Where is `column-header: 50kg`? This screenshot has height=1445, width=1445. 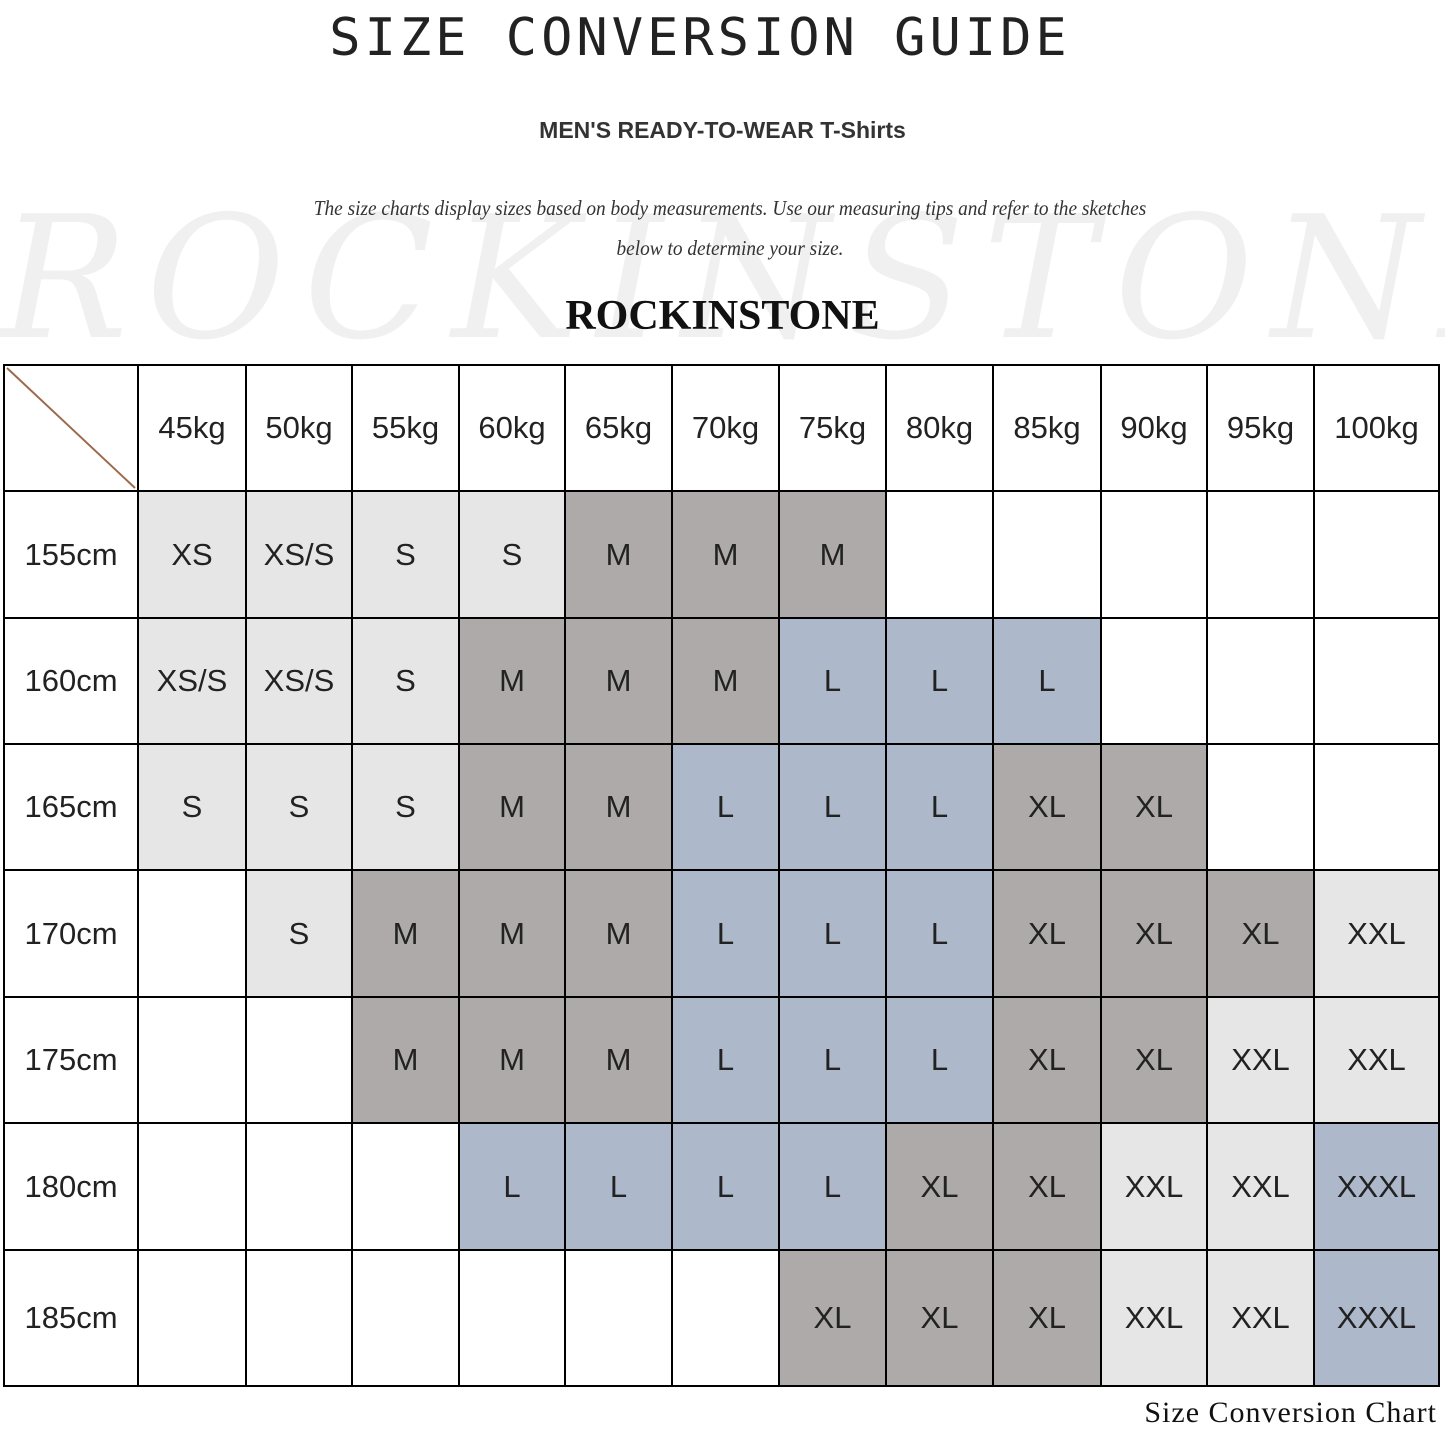
column-header: 50kg is located at coordinates (300, 429).